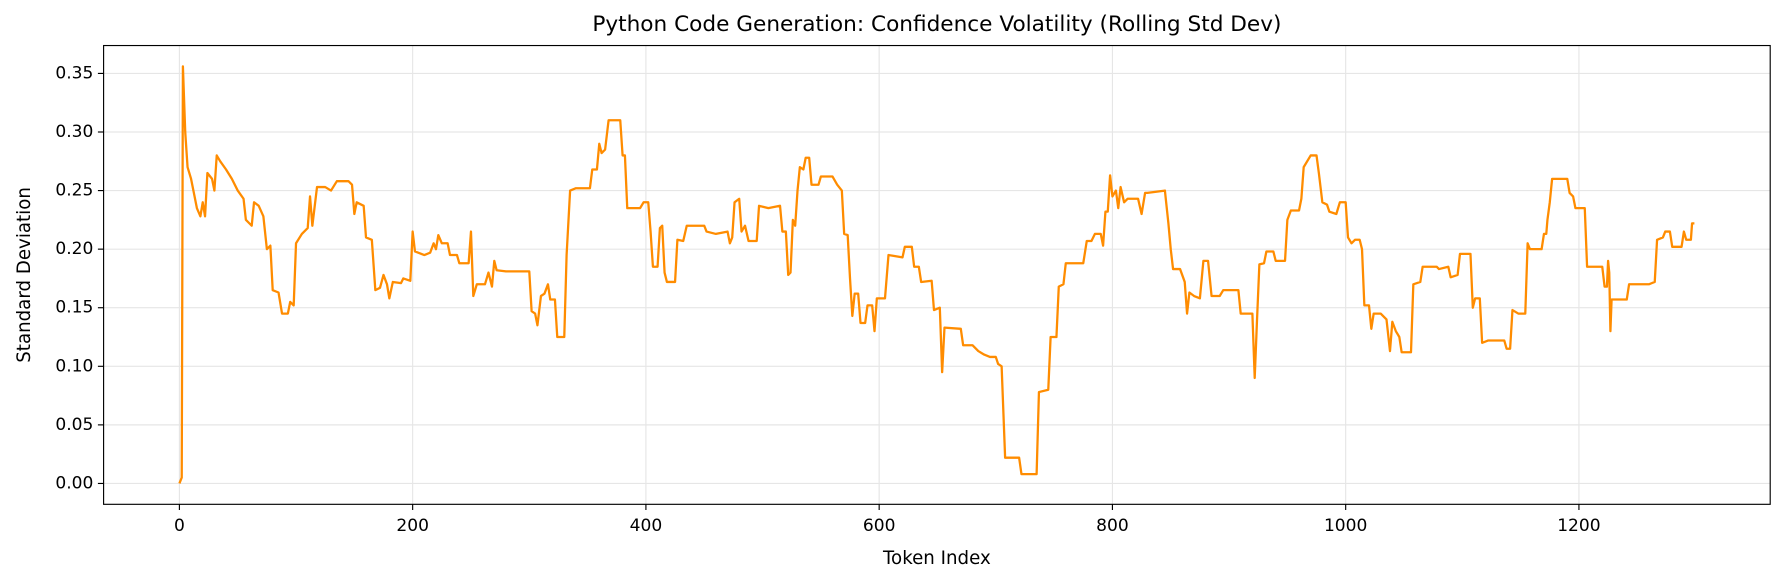  Describe the element at coordinates (74, 425) in the screenshot. I see `y-tick-label: 0.05` at that location.